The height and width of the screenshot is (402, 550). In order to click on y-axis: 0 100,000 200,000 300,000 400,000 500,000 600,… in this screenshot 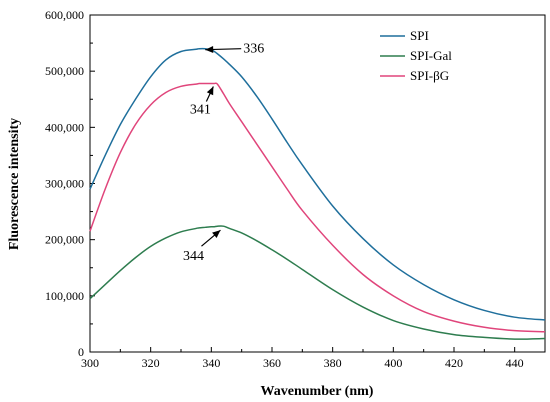, I will do `click(70, 183)`.